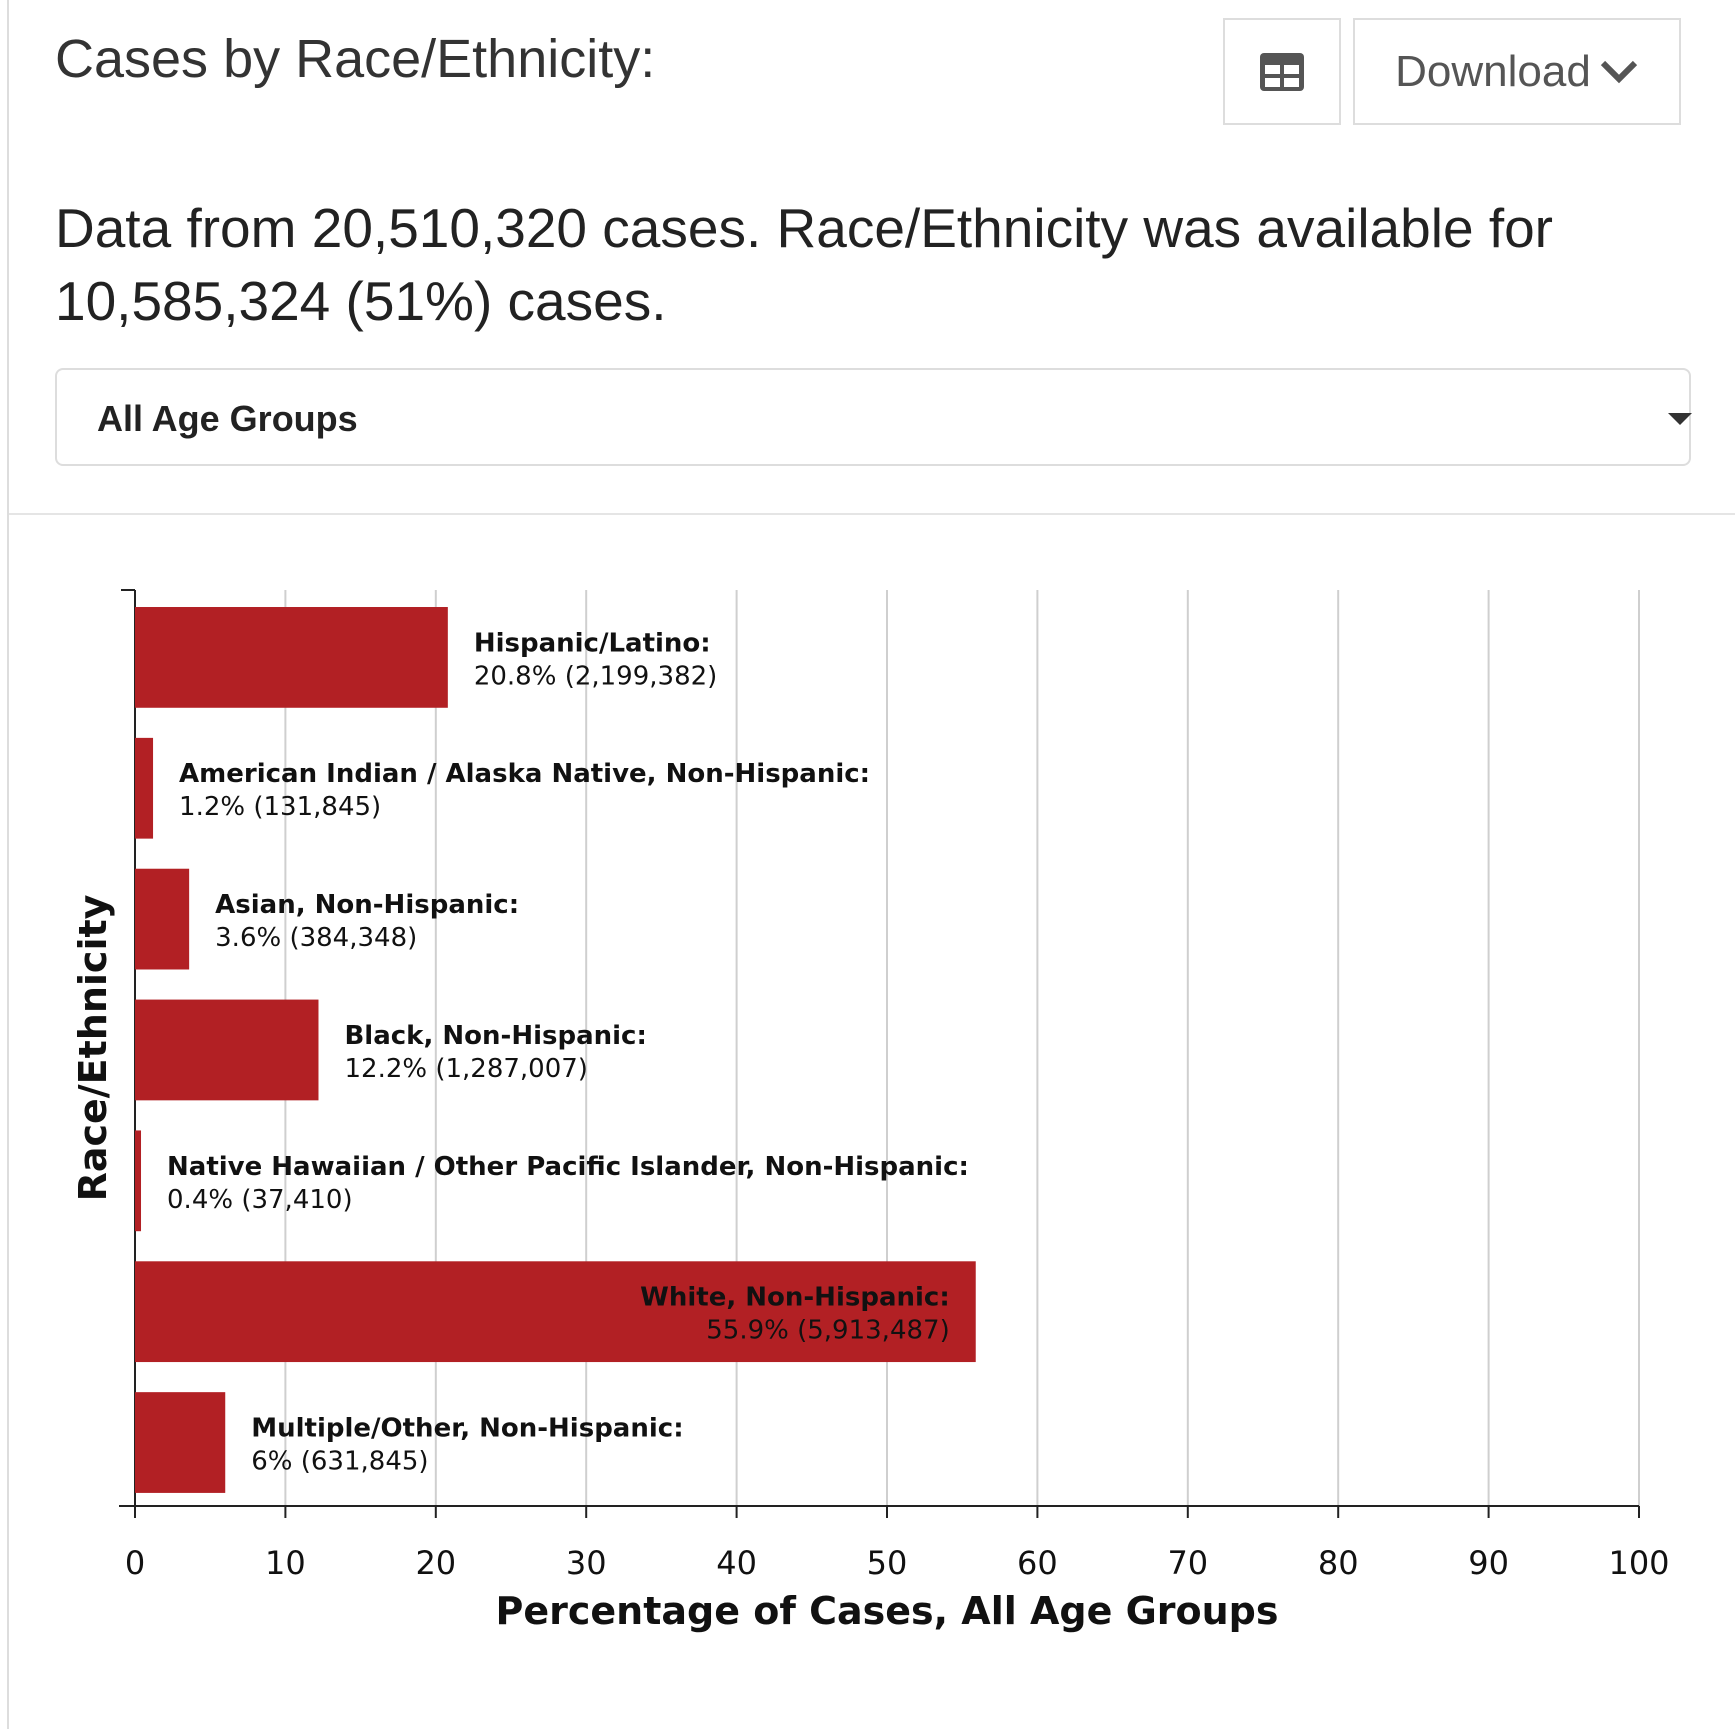 Image resolution: width=1735 pixels, height=1729 pixels. What do you see at coordinates (586, 1563) in the screenshot?
I see `x-tick-label: 30` at bounding box center [586, 1563].